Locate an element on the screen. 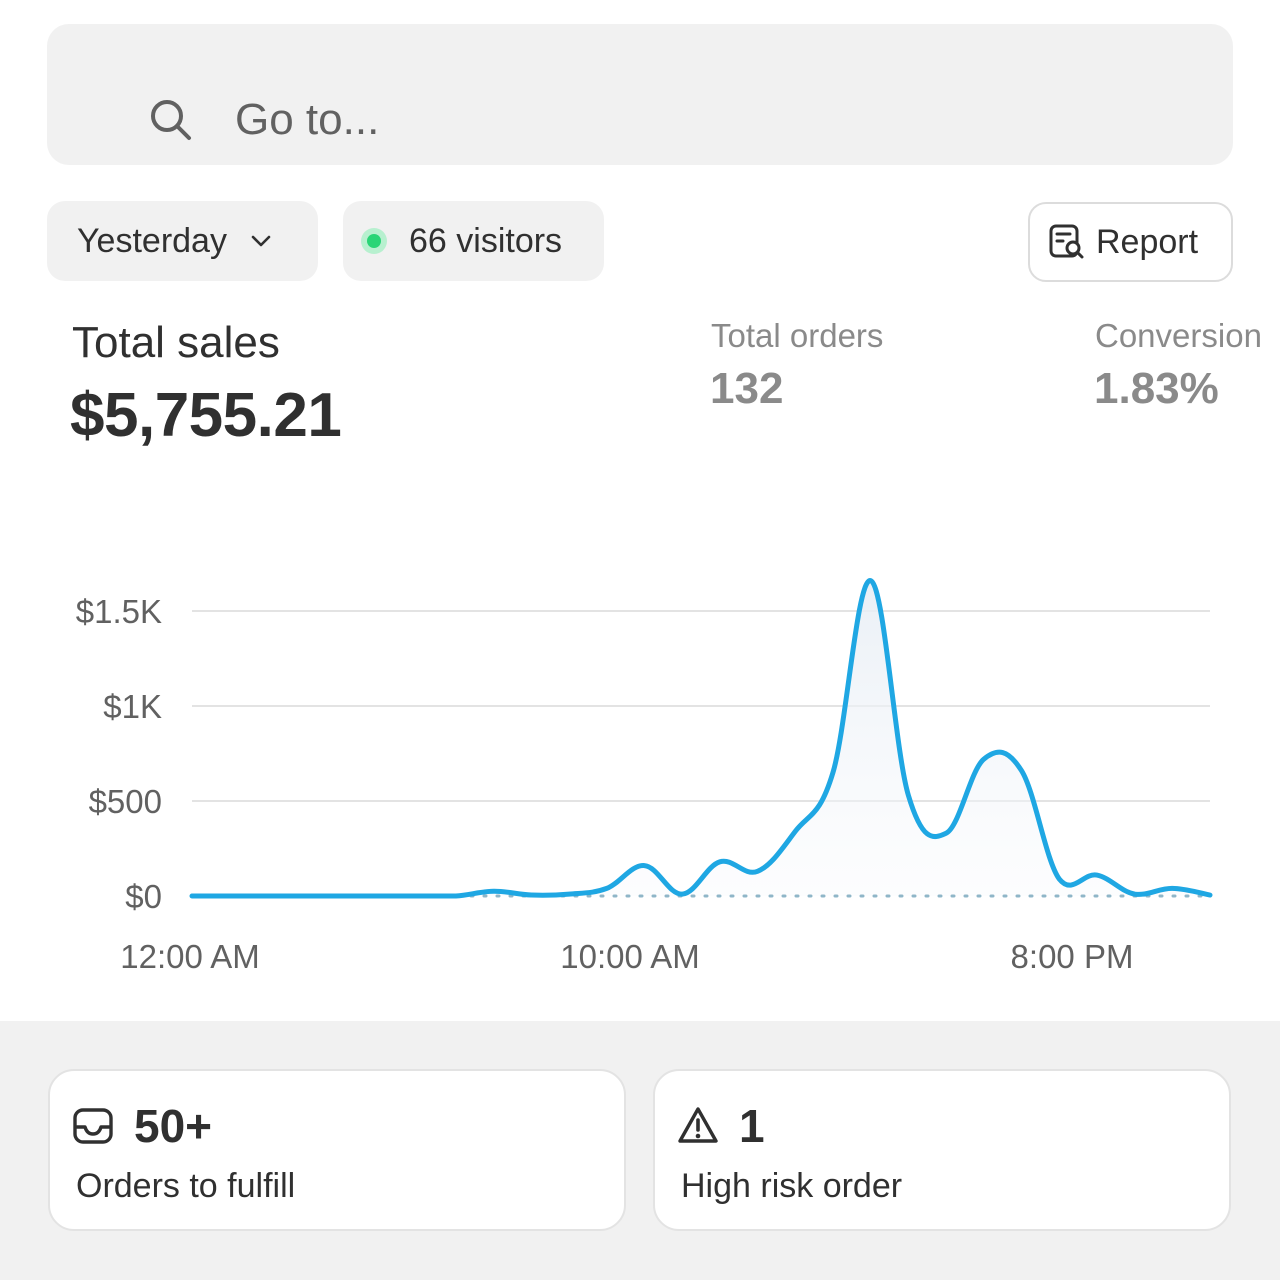 This screenshot has width=1280, height=1280. chevron-down-icon is located at coordinates (261, 241).